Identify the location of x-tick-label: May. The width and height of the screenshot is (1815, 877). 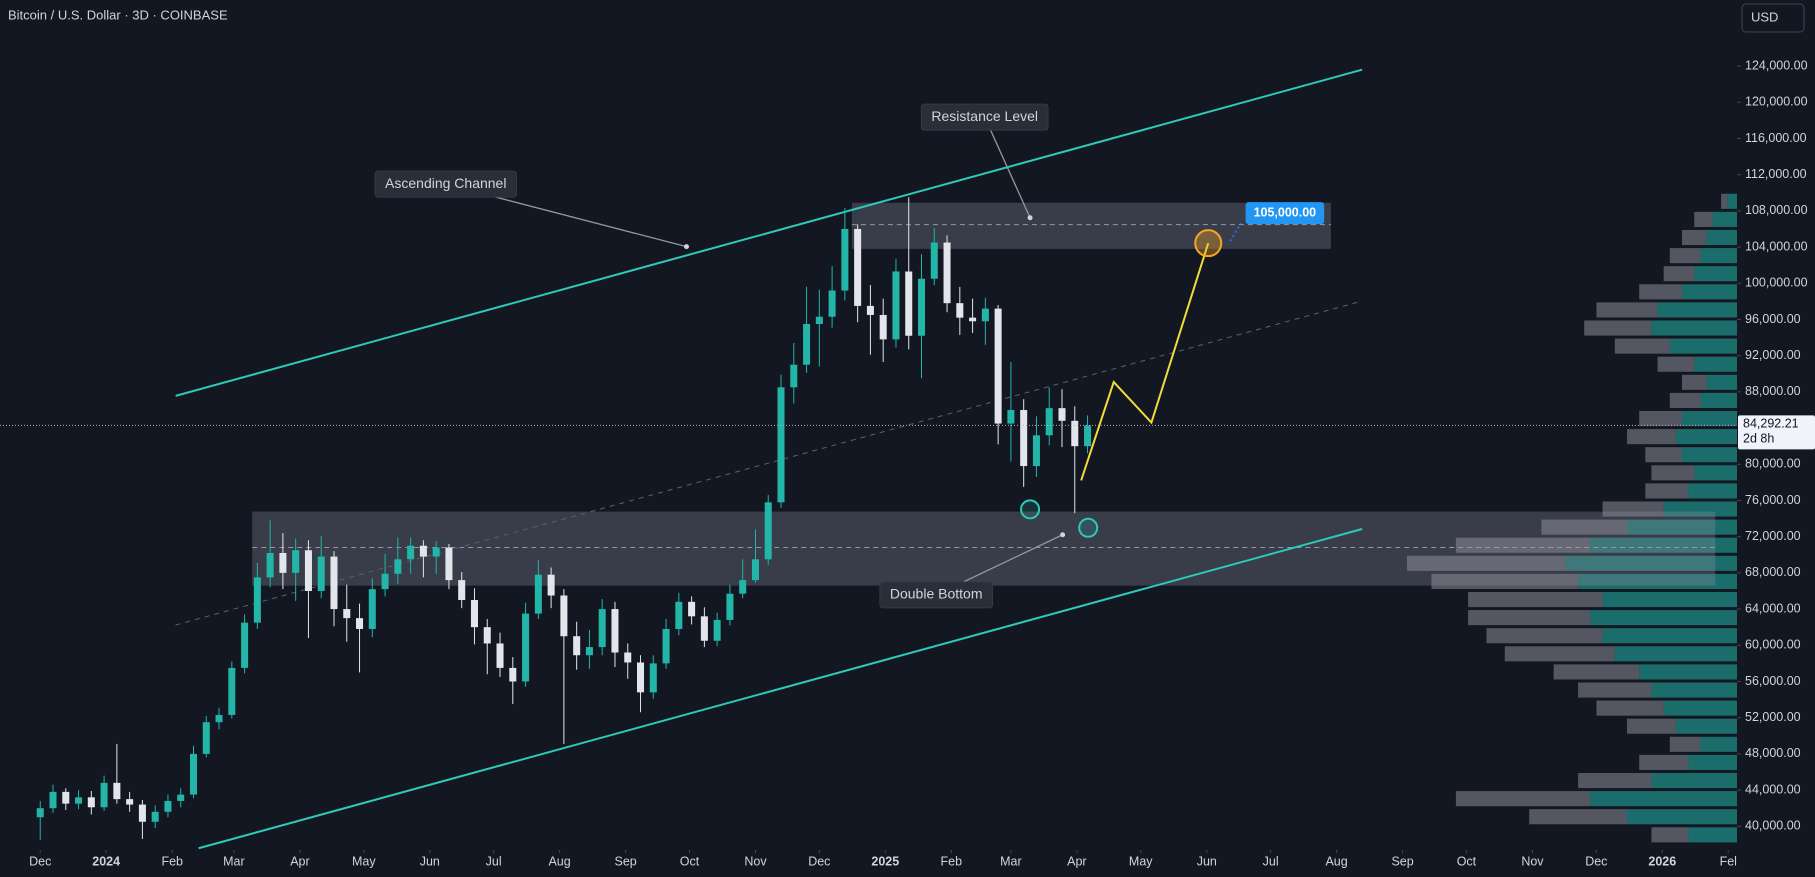
(364, 861).